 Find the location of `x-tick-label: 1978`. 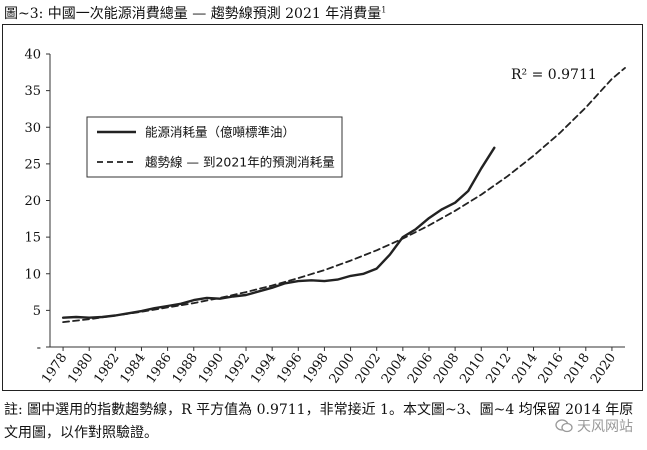

x-tick-label: 1978 is located at coordinates (54, 369).